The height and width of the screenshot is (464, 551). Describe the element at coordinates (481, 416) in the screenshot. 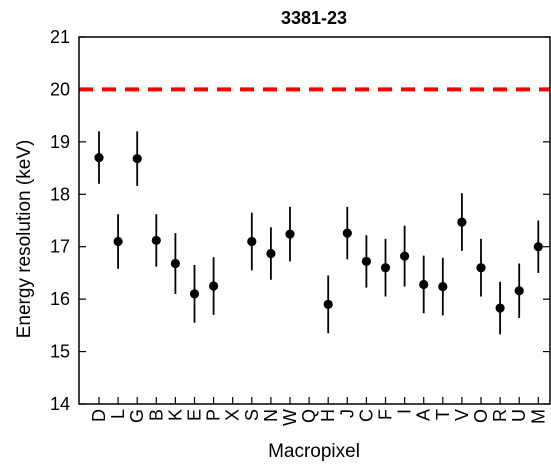

I see `x-tick-label: O` at that location.